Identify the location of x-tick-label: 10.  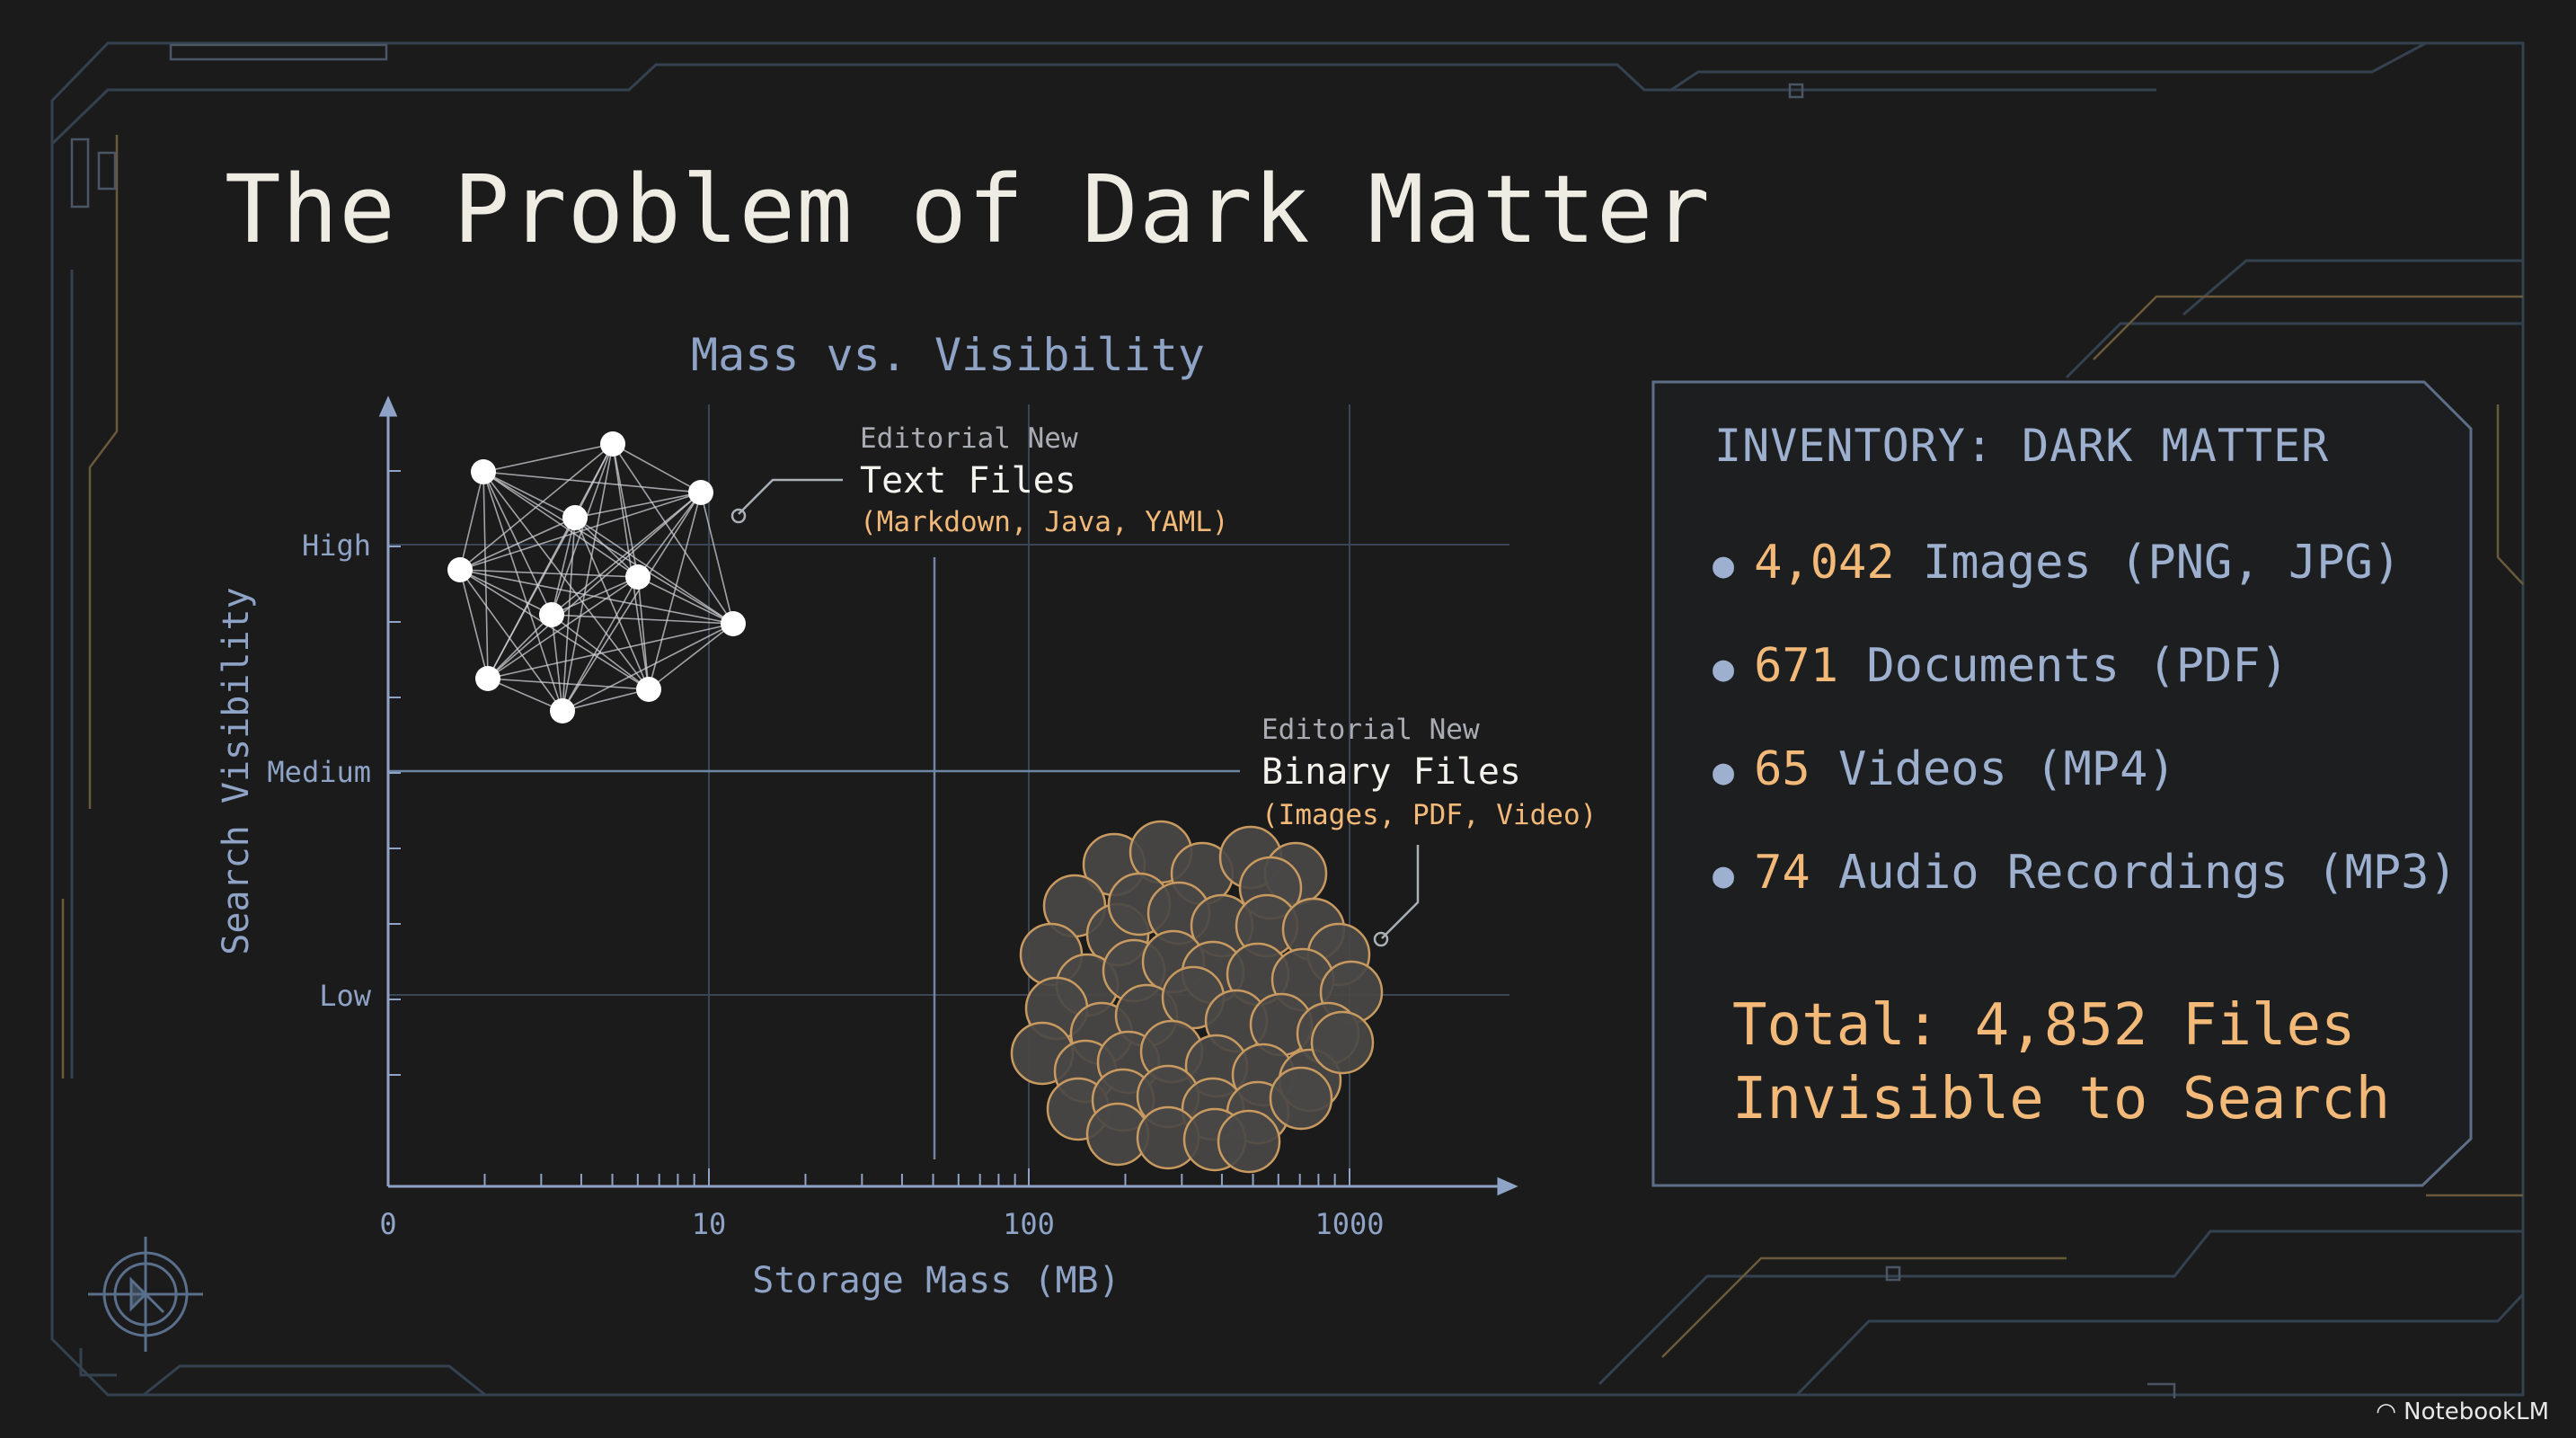
(709, 1224).